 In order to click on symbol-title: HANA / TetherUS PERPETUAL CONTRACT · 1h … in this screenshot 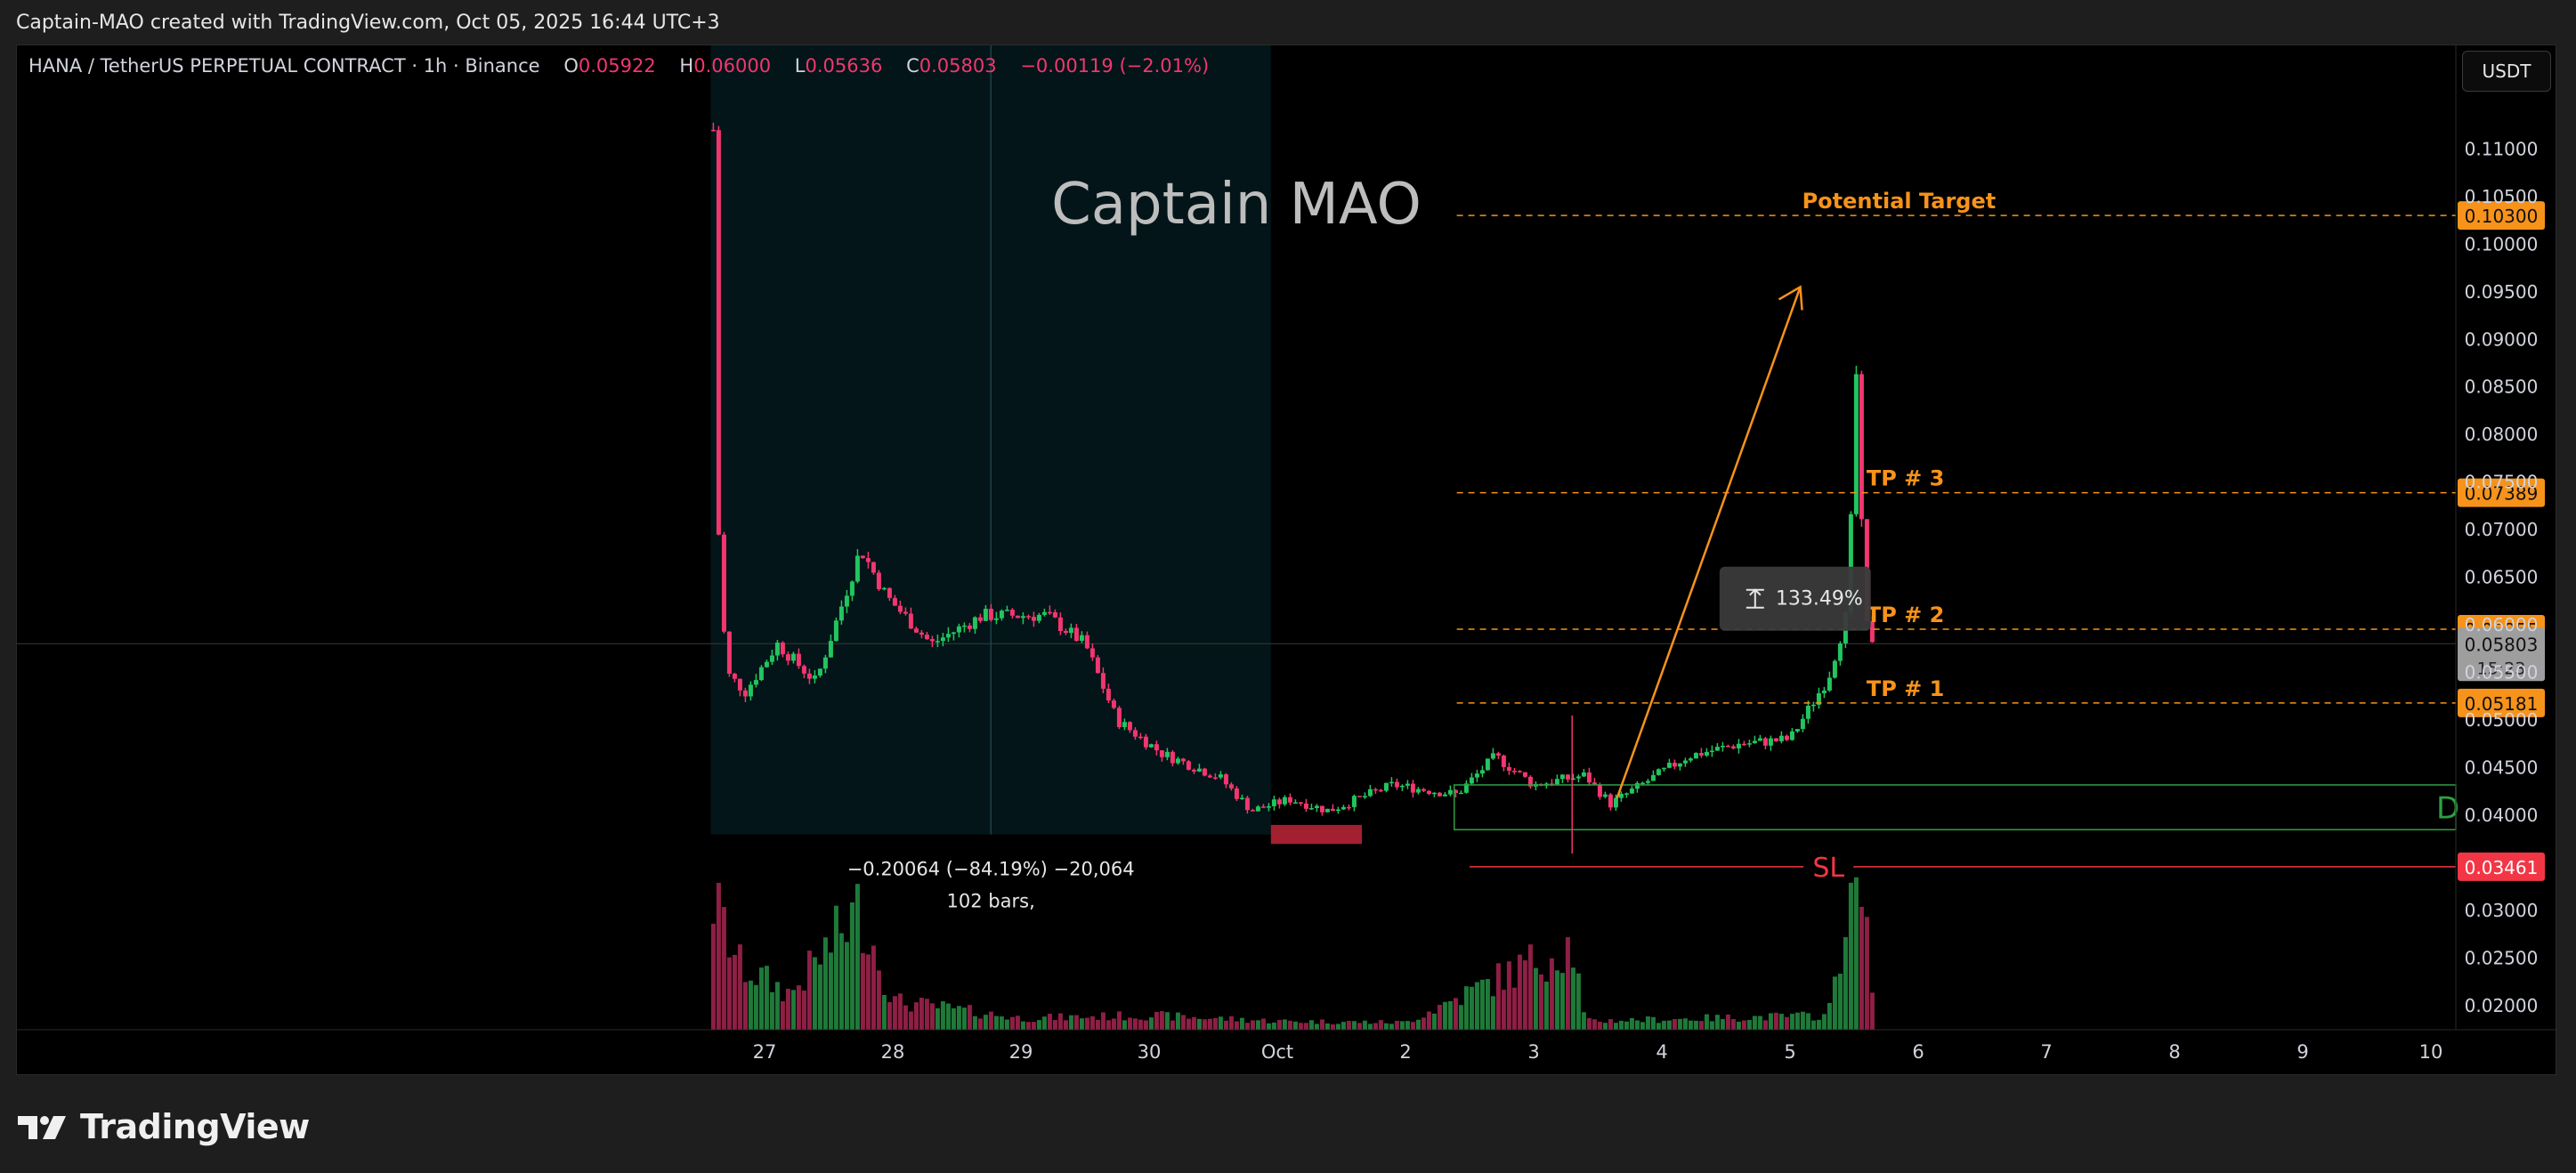, I will do `click(284, 66)`.